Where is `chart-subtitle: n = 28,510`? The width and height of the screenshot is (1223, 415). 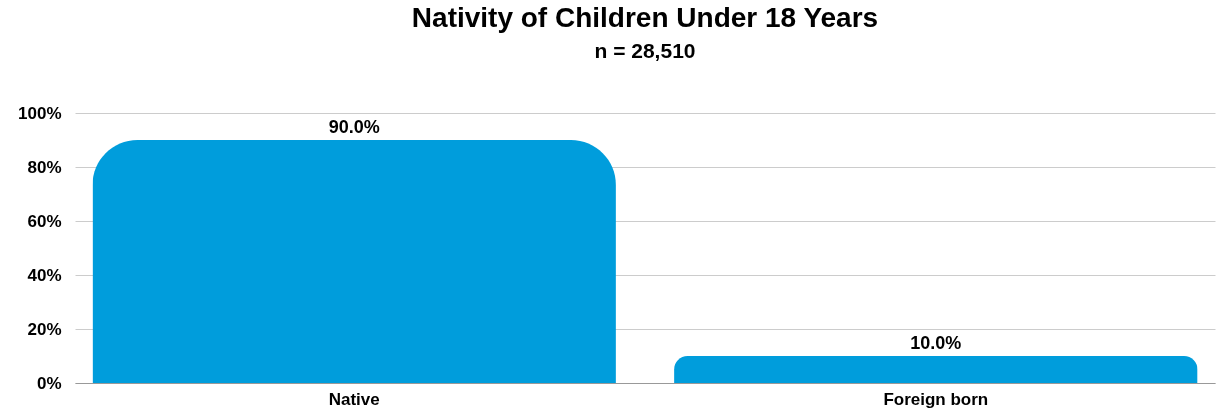 chart-subtitle: n = 28,510 is located at coordinates (645, 50).